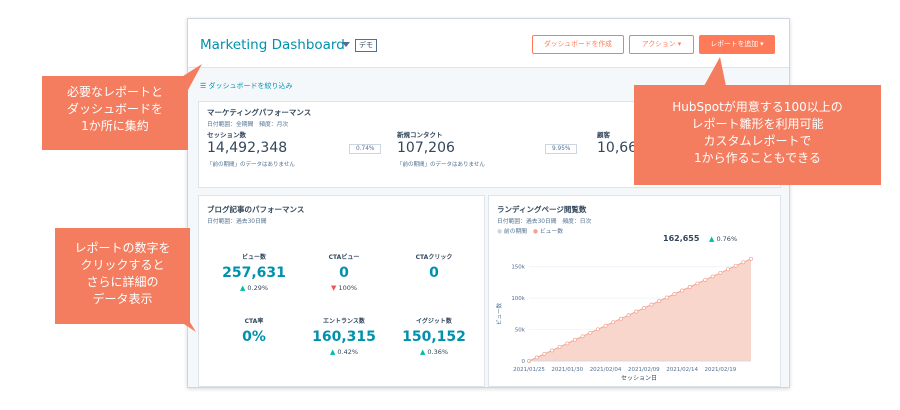 The height and width of the screenshot is (410, 900). What do you see at coordinates (578, 44) in the screenshot?
I see `create-dashboard-button: ダッシュボードを作成` at bounding box center [578, 44].